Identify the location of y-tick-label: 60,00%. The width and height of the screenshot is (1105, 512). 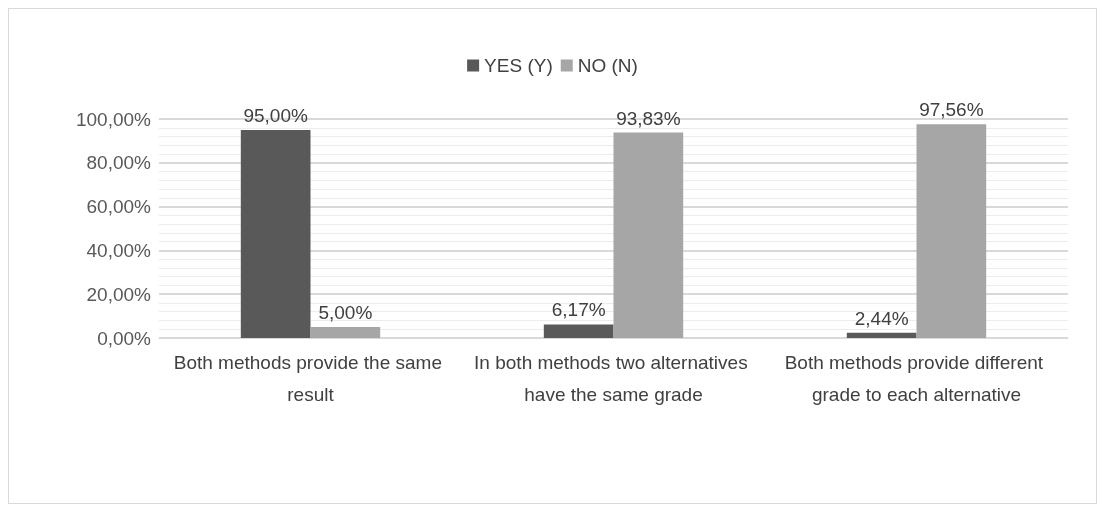
(119, 207).